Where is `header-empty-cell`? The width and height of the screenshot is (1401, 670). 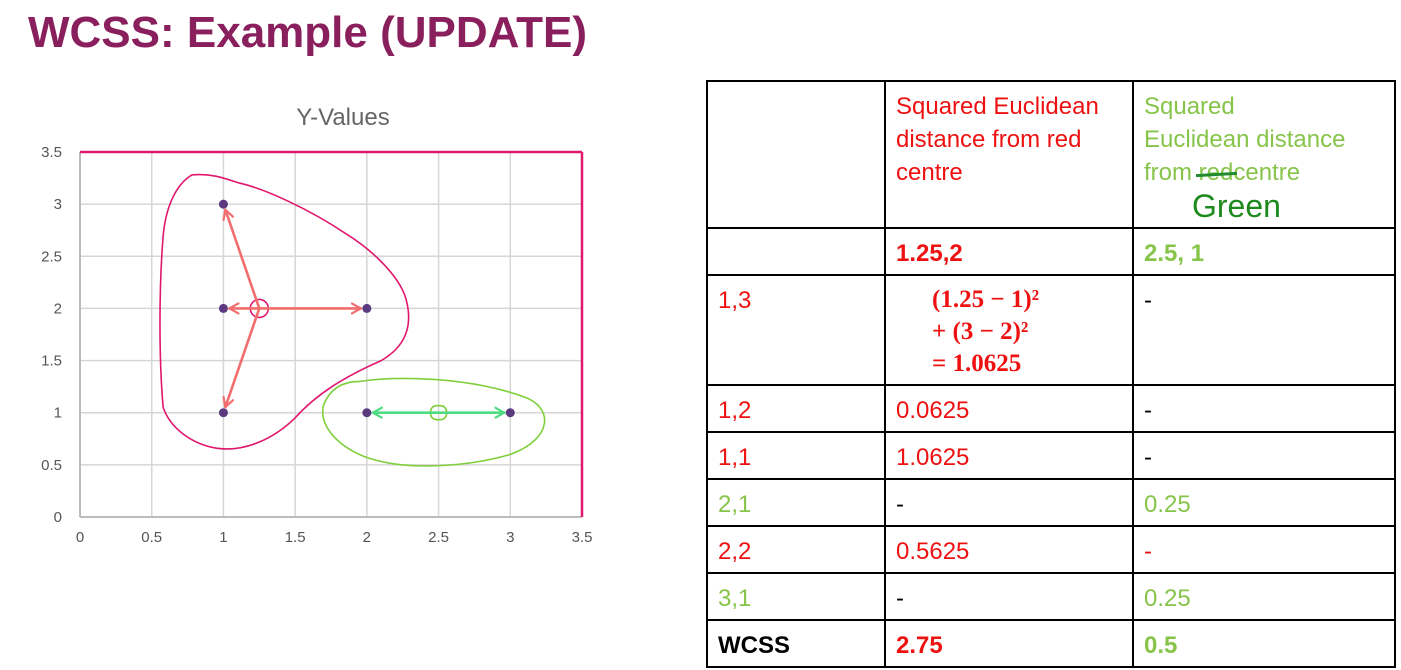
header-empty-cell is located at coordinates (796, 154).